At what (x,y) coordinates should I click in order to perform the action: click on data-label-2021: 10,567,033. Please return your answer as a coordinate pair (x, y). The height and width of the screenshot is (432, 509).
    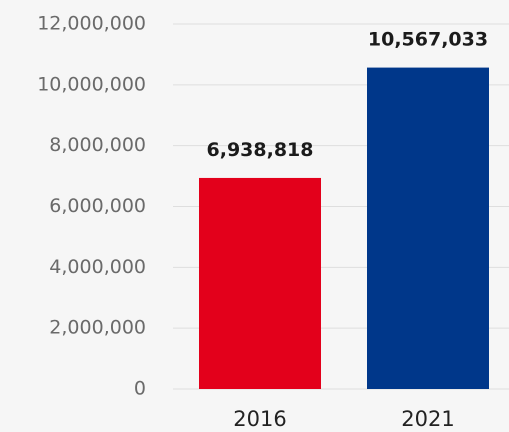
    Looking at the image, I should click on (428, 40).